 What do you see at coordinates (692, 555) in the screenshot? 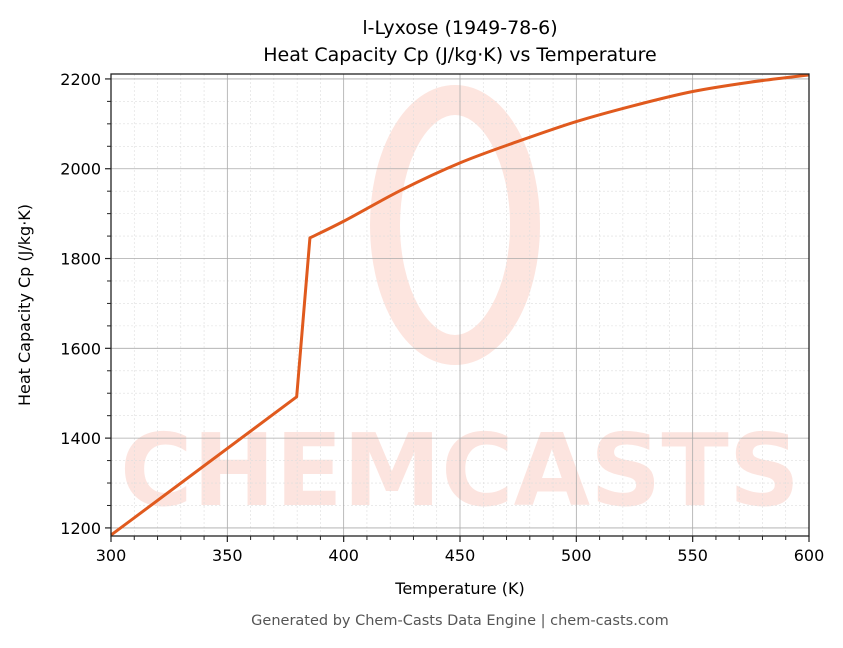
I see `x-tick-label: 550` at bounding box center [692, 555].